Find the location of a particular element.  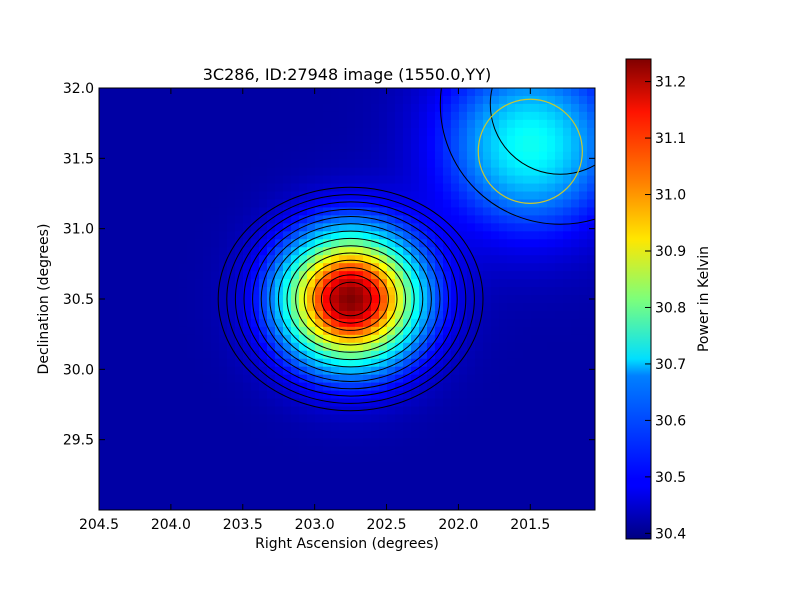

contour-line is located at coordinates (350, 299).